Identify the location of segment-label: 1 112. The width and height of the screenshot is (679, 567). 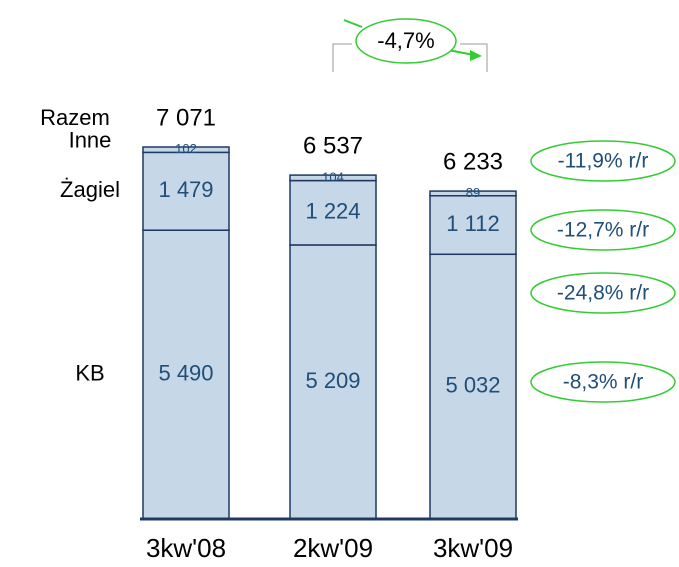
(472, 223).